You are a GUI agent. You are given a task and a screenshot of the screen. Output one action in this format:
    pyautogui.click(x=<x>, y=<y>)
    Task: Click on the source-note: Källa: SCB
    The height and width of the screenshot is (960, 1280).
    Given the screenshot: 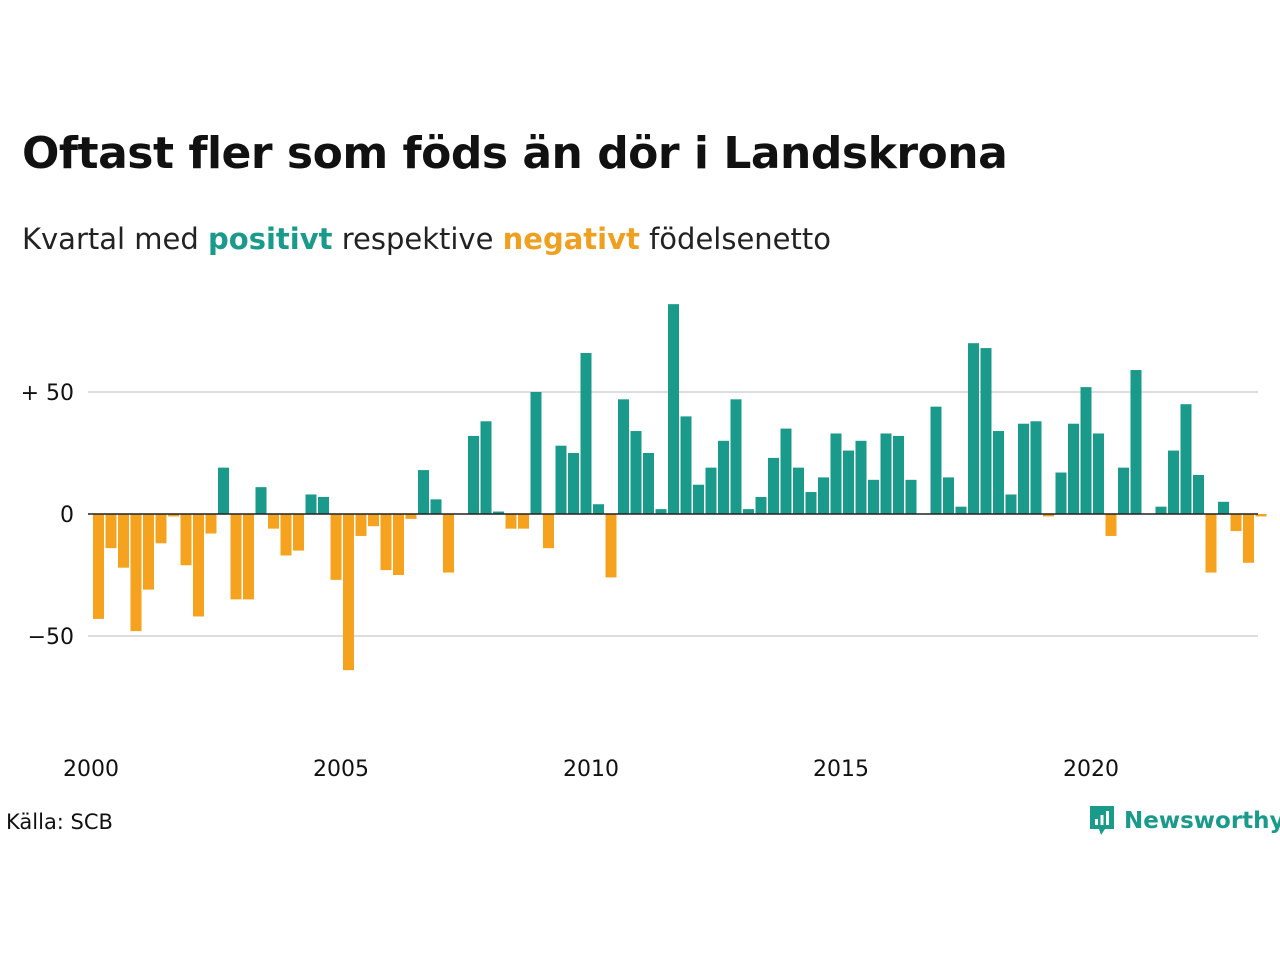 What is the action you would take?
    pyautogui.click(x=59, y=822)
    